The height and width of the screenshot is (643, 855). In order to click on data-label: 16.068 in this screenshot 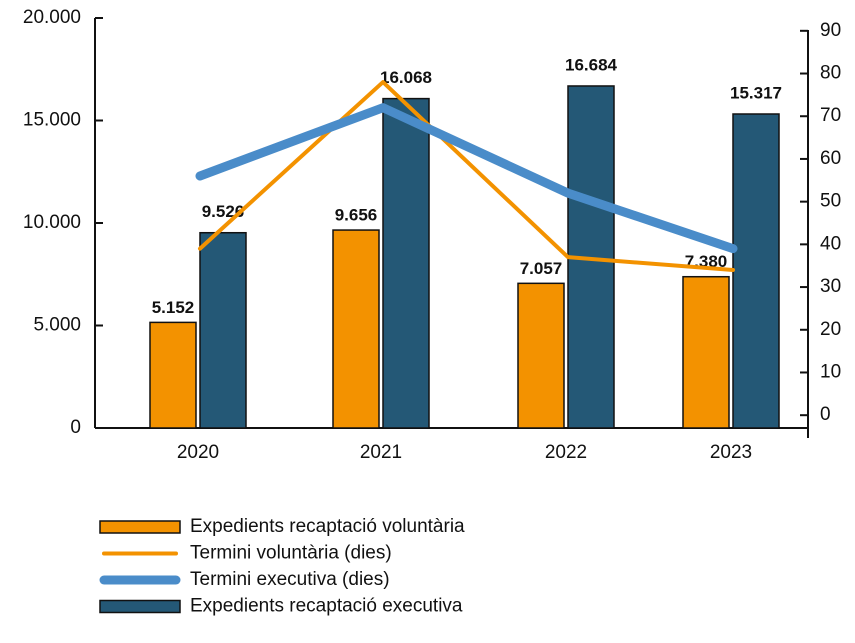, I will do `click(406, 77)`.